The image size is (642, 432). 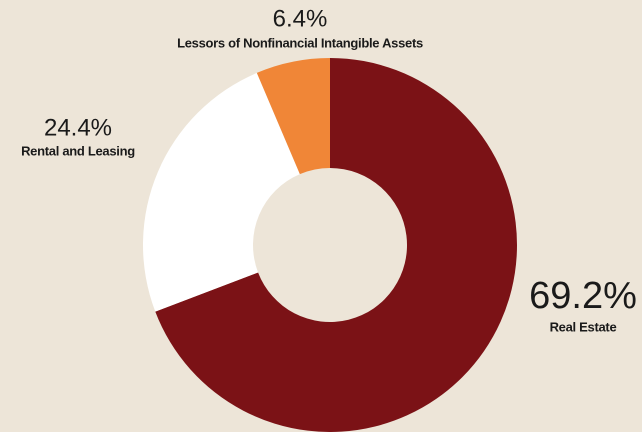 What do you see at coordinates (78, 127) in the screenshot?
I see `slice-value-label: 24.4%` at bounding box center [78, 127].